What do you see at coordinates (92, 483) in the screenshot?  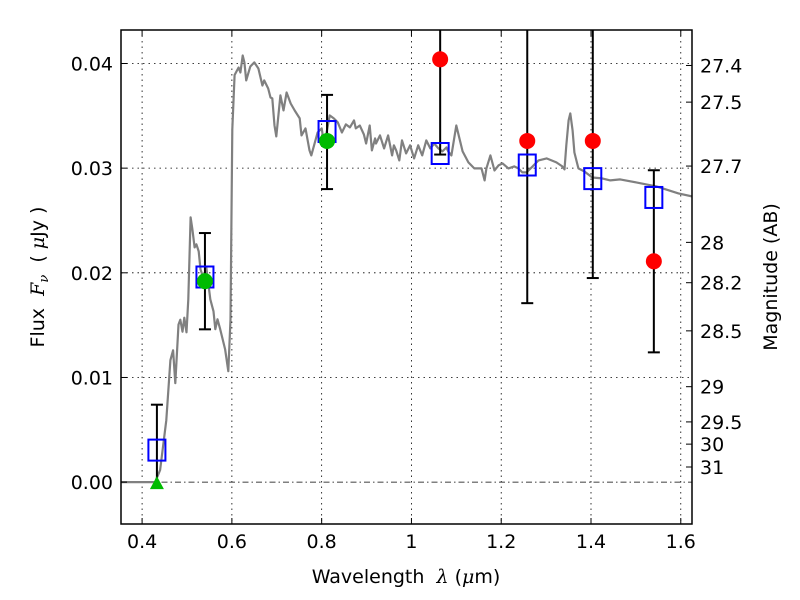 I see `y-tick-label: 0.00` at bounding box center [92, 483].